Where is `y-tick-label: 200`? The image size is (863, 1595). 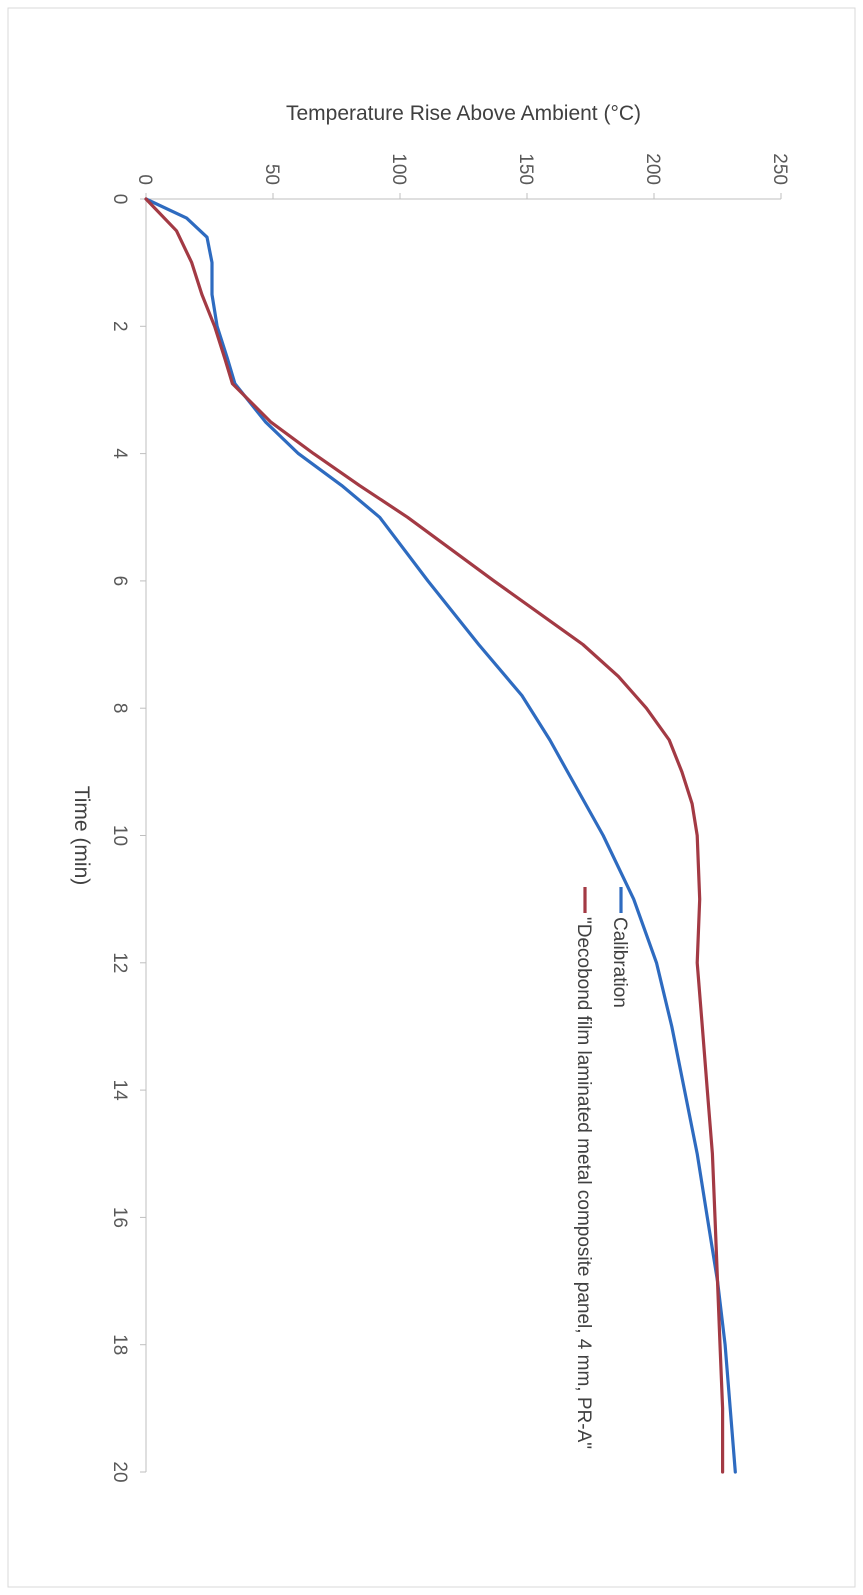
y-tick-label: 200 is located at coordinates (652, 169).